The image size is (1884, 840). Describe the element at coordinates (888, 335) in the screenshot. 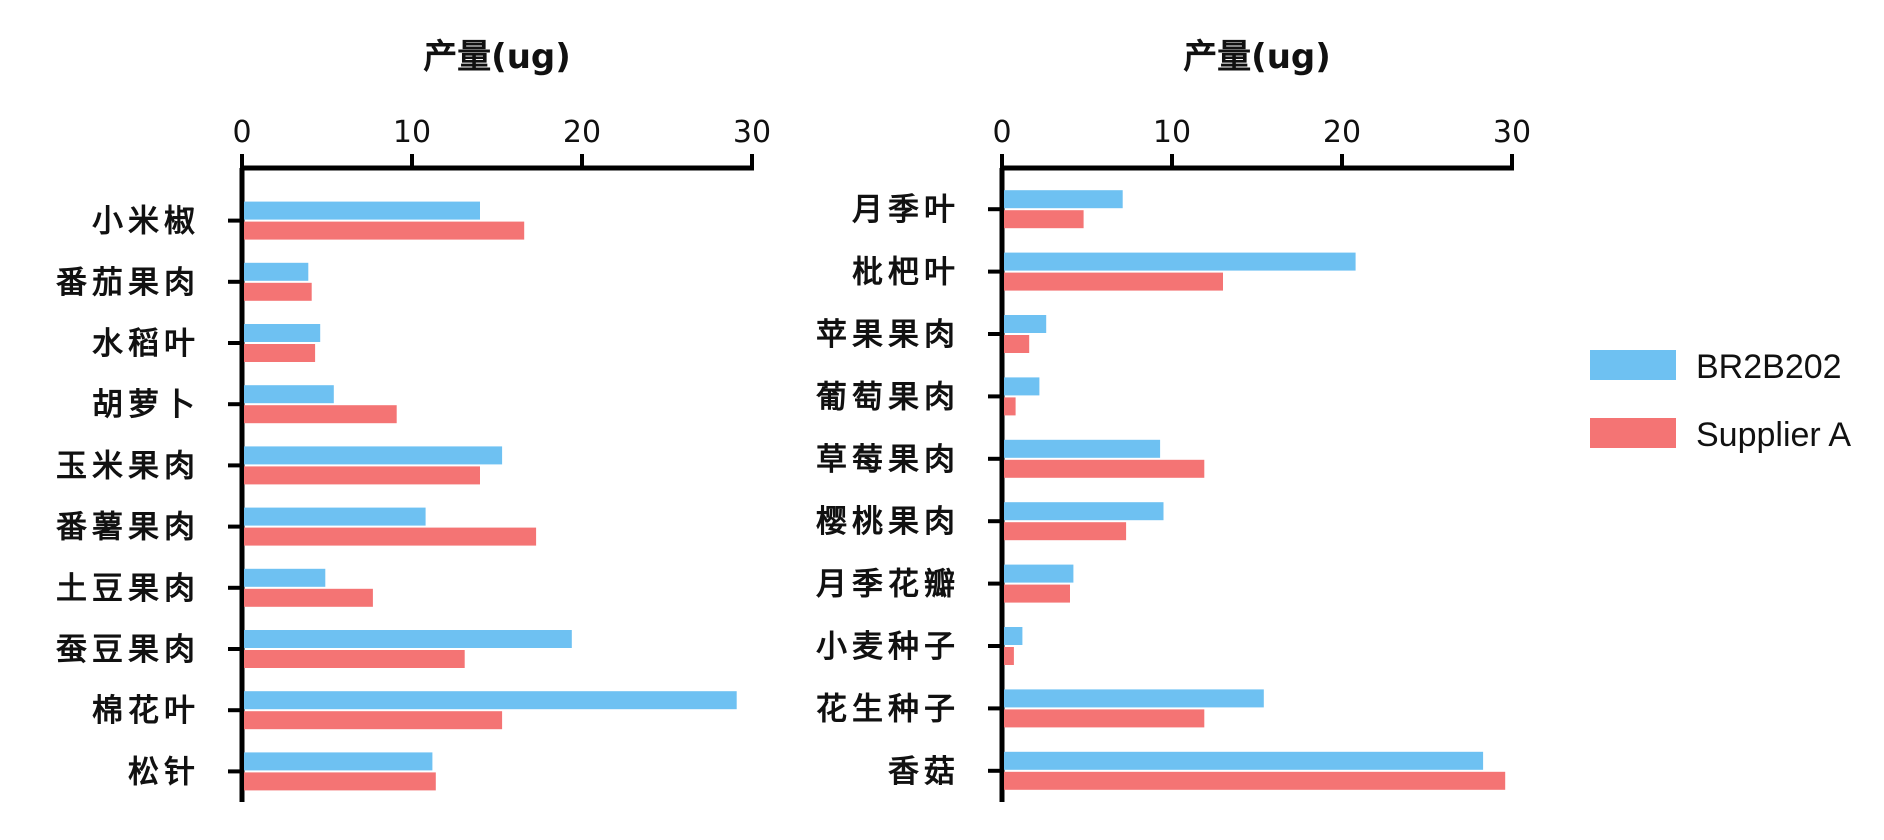

I see `category-label: 苹果果肉` at that location.